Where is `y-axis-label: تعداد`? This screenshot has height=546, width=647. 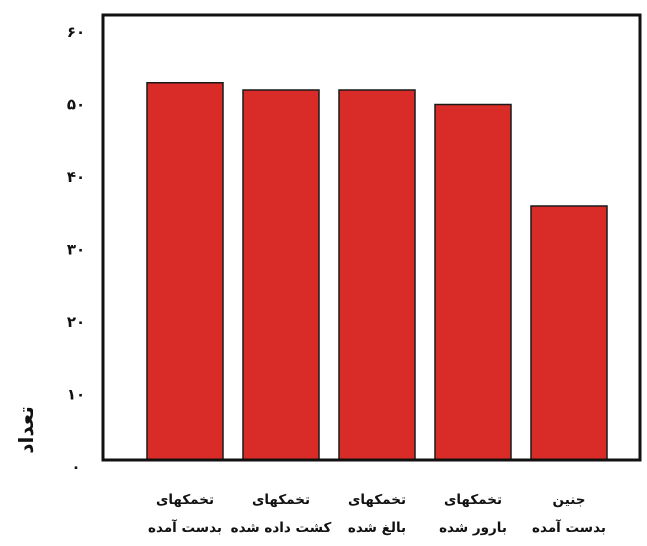
y-axis-label: تعداد is located at coordinates (26, 429).